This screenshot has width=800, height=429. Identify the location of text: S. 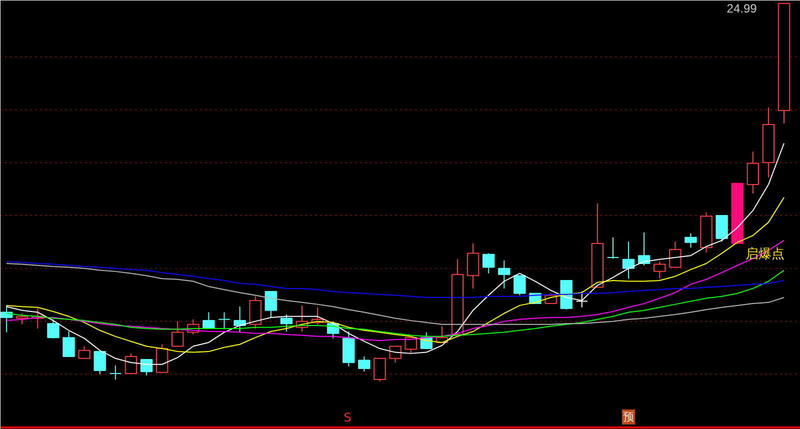
(348, 417).